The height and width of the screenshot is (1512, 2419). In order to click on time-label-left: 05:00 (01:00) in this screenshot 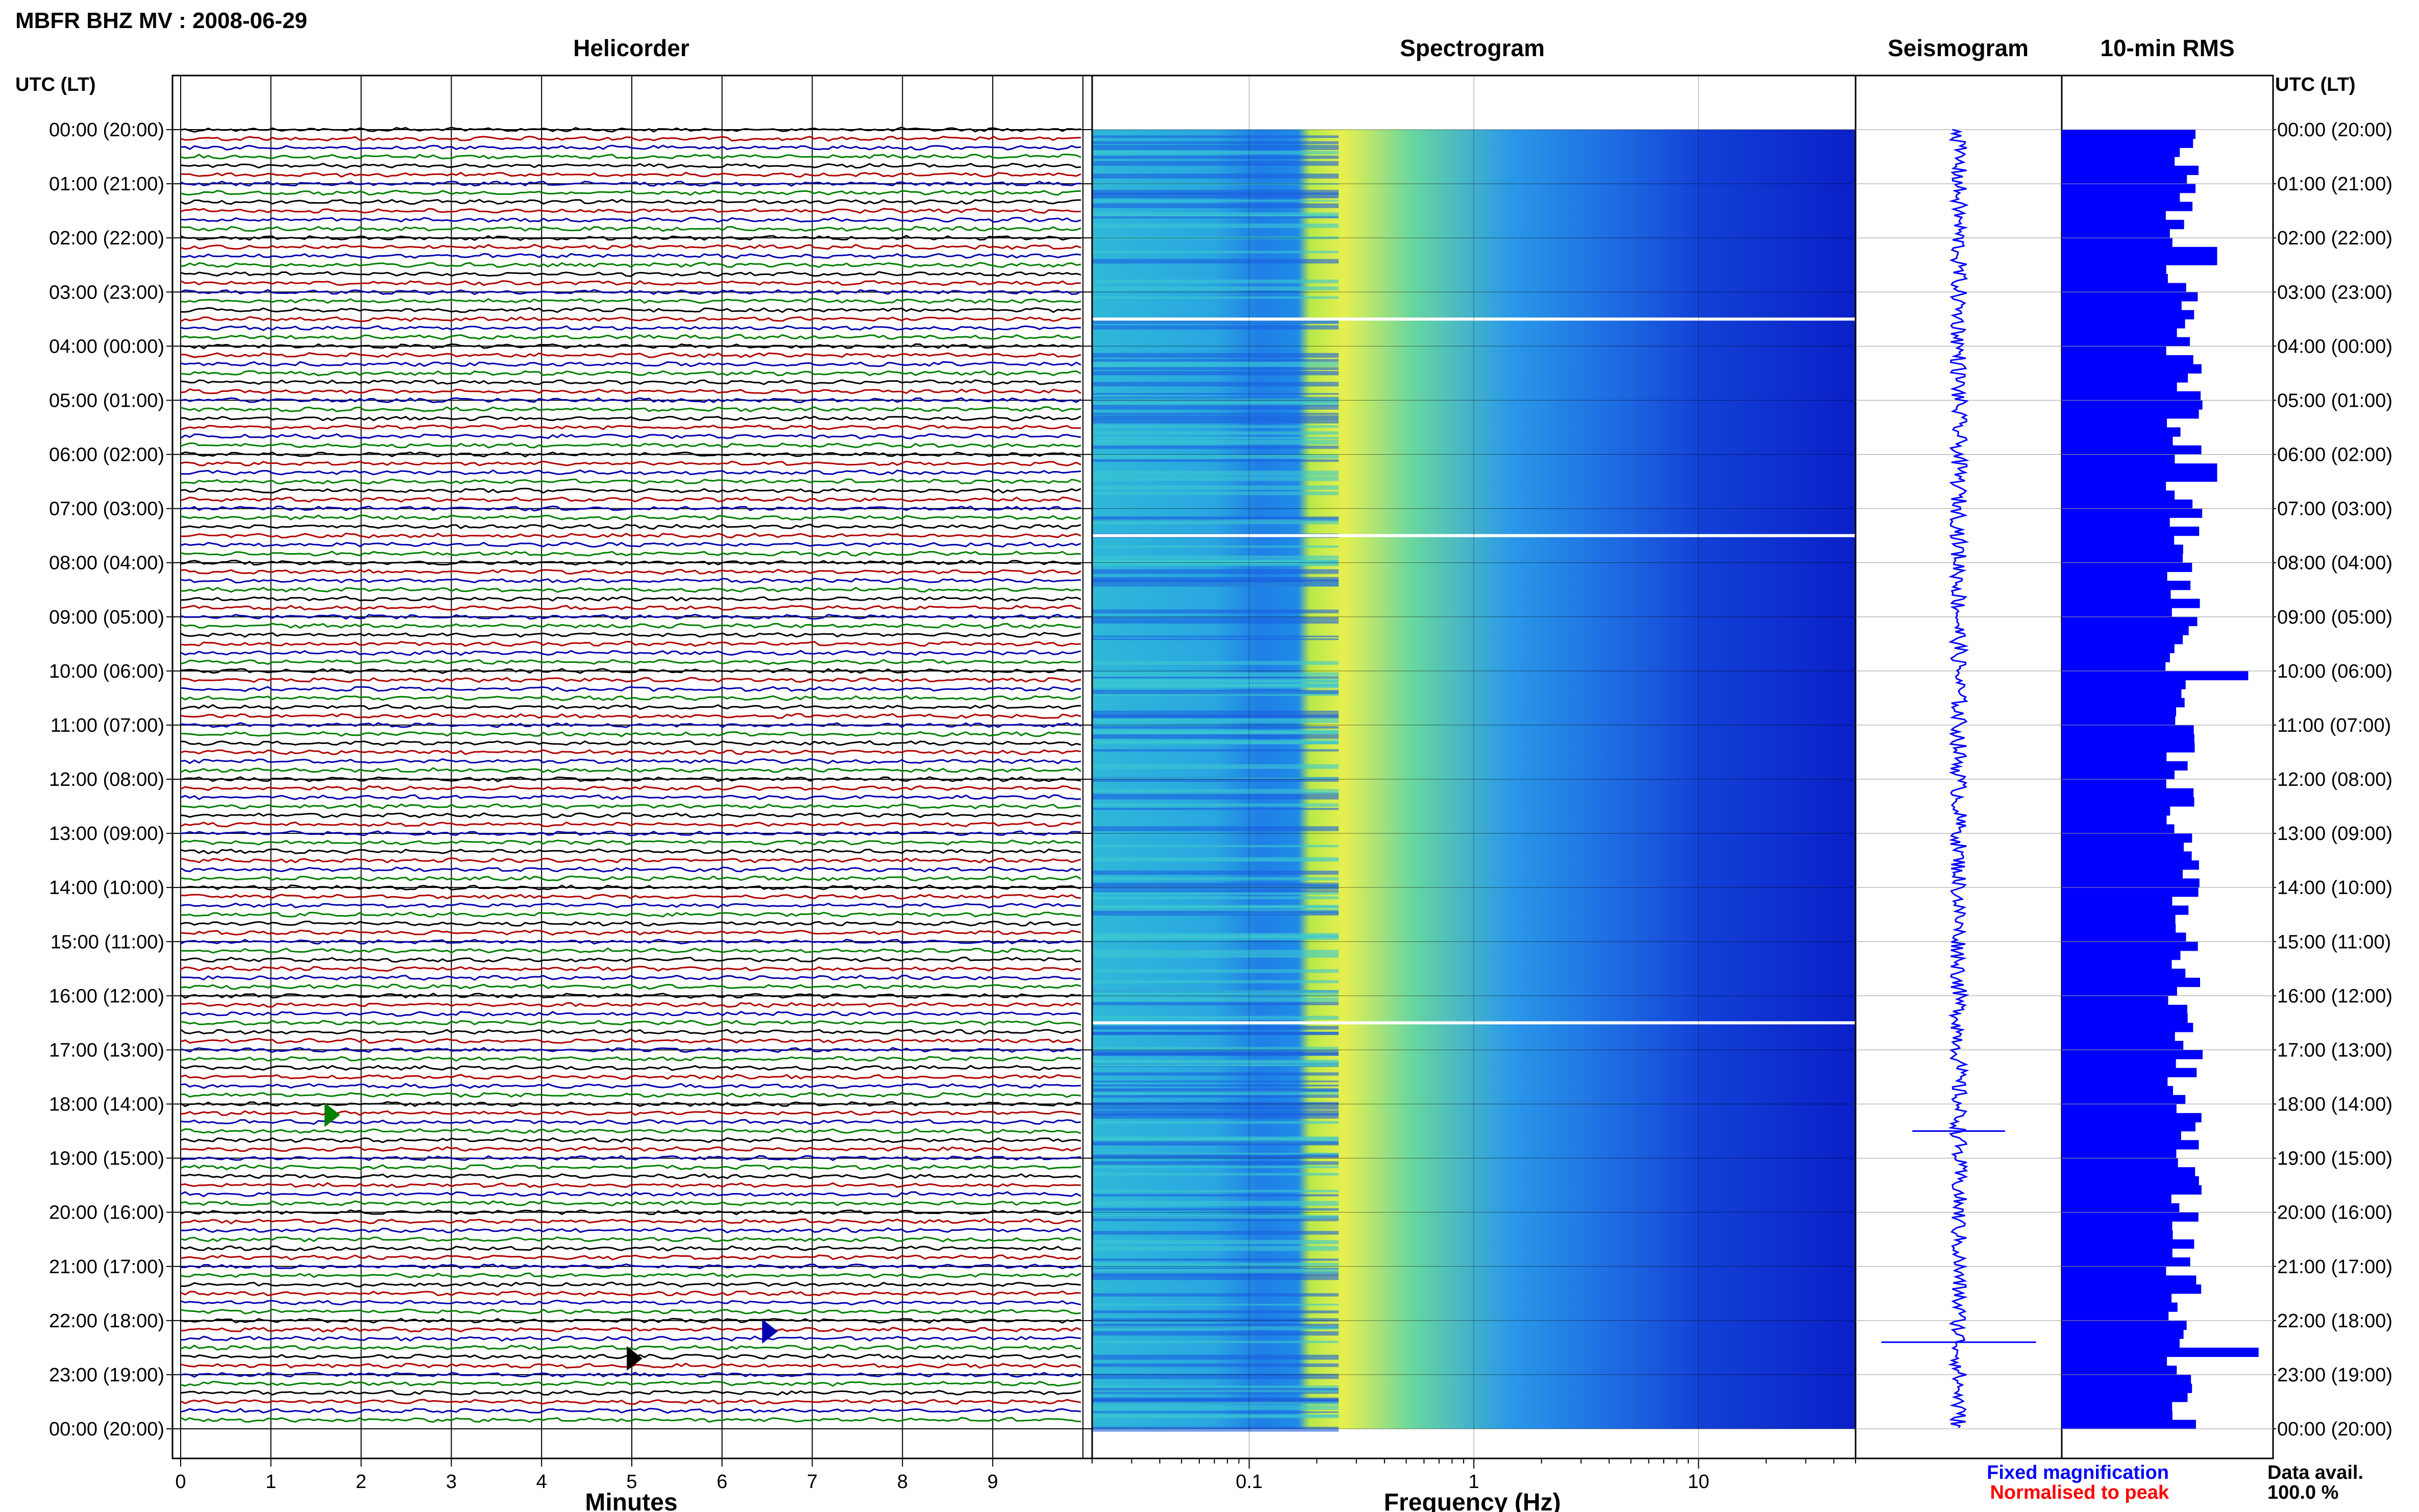, I will do `click(106, 400)`.